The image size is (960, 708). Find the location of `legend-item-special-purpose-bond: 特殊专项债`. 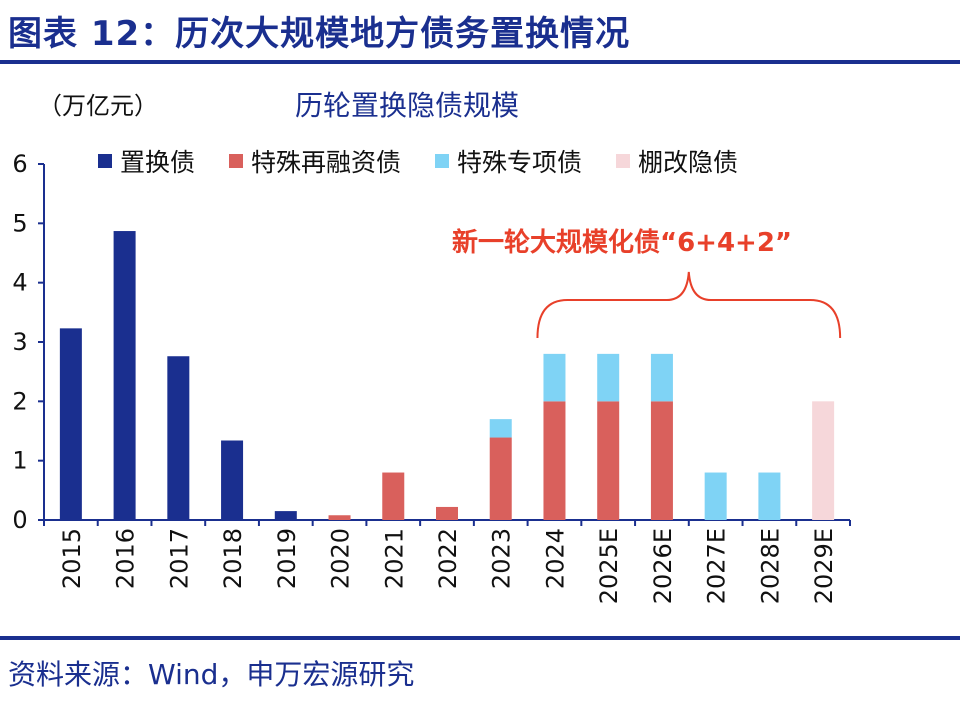

legend-item-special-purpose-bond: 特殊专项债 is located at coordinates (508, 161).